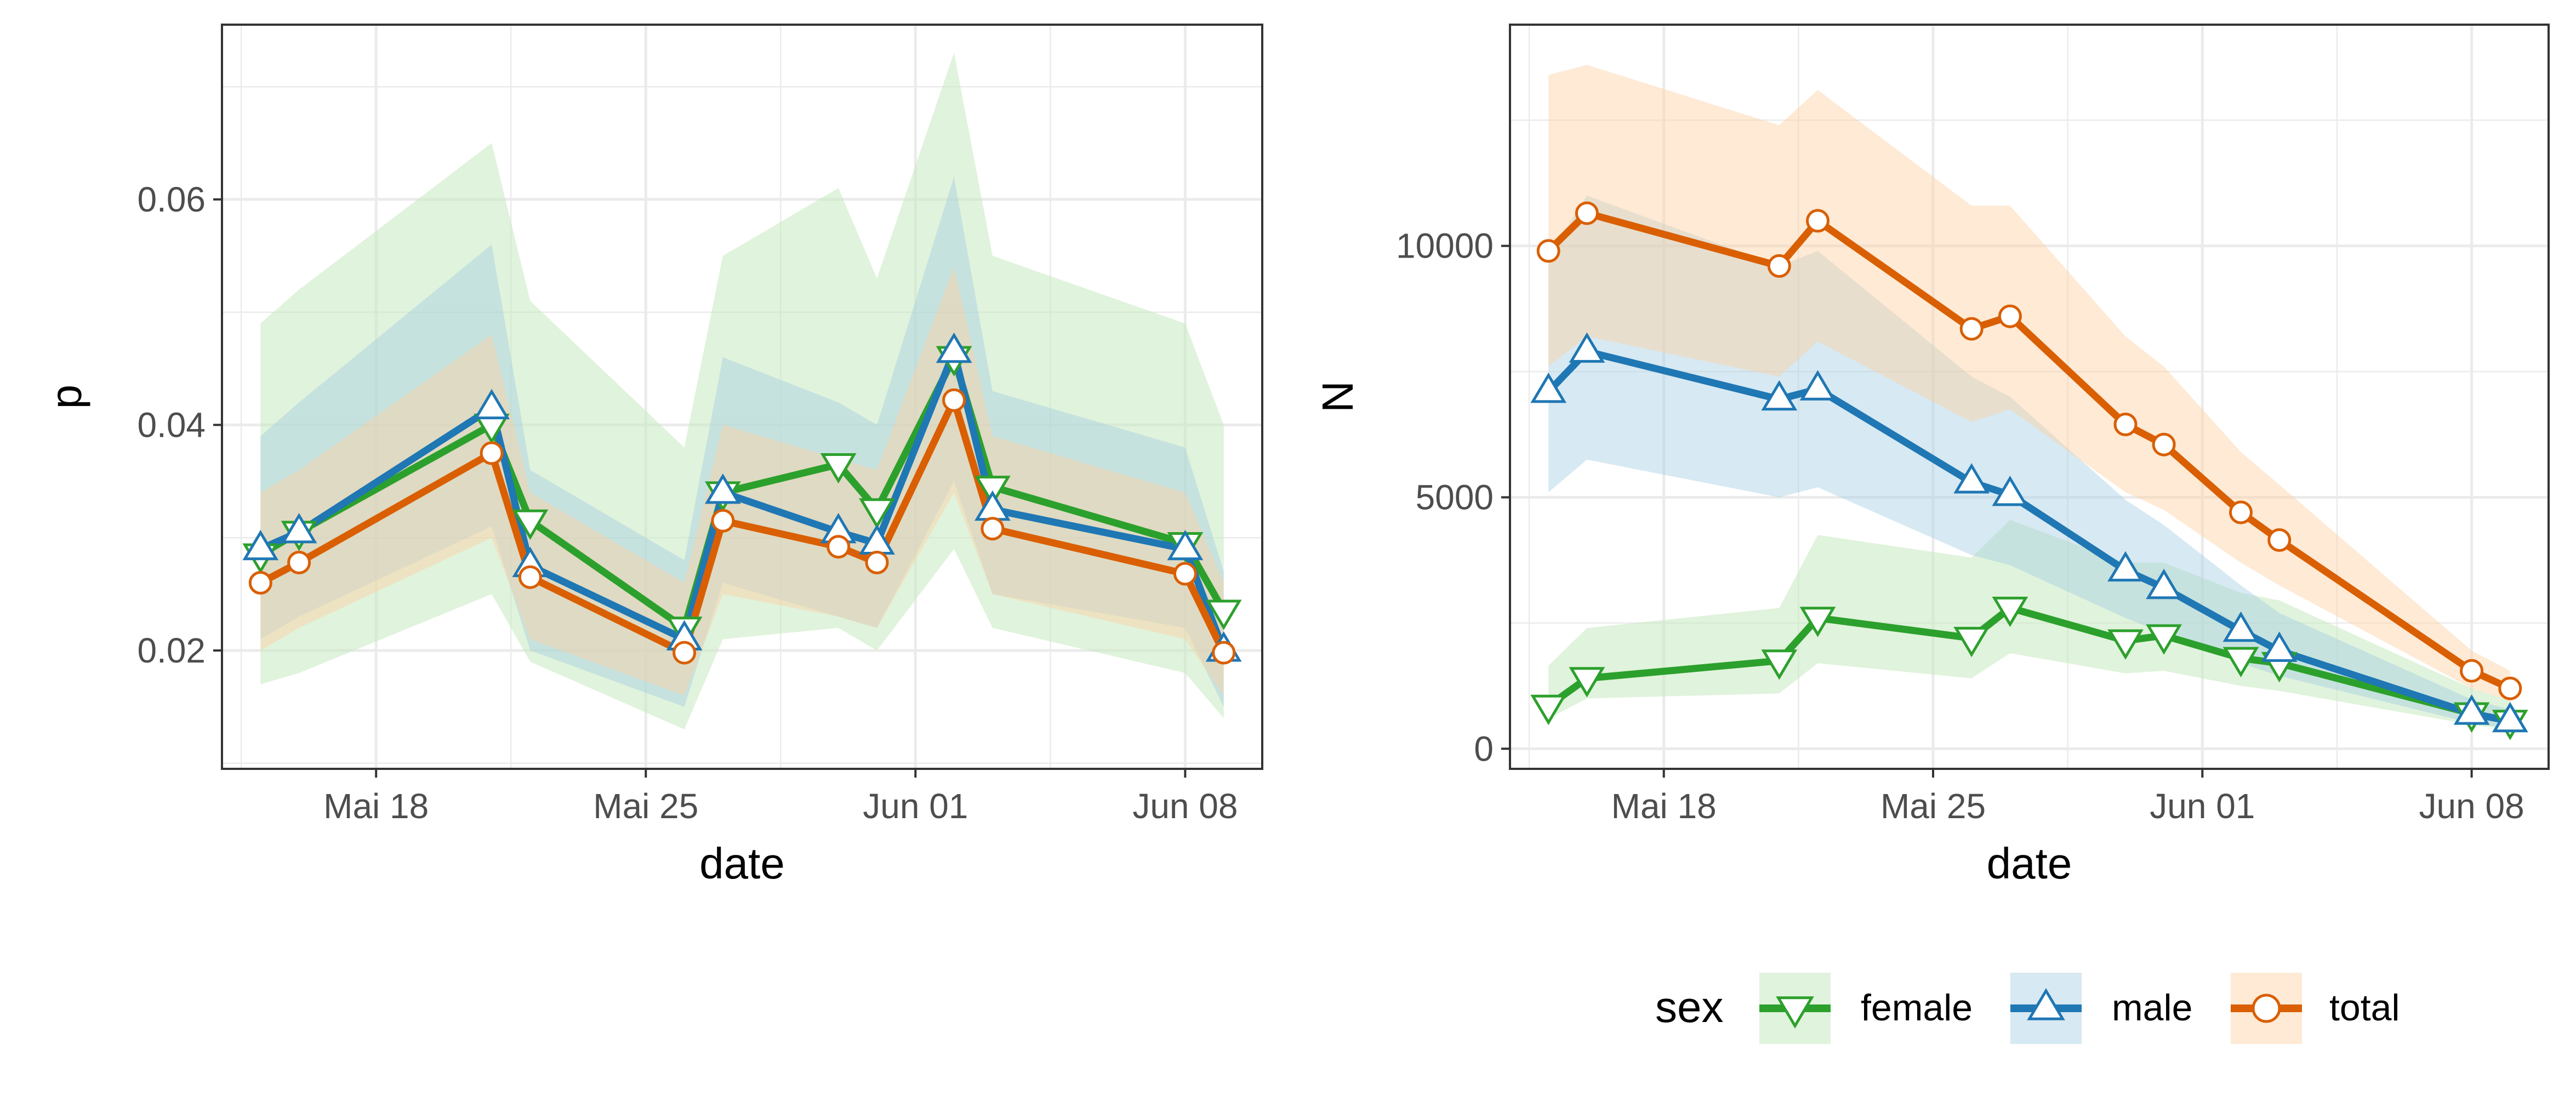 The image size is (2576, 1096). I want to click on y-axis-title: N, so click(1337, 397).